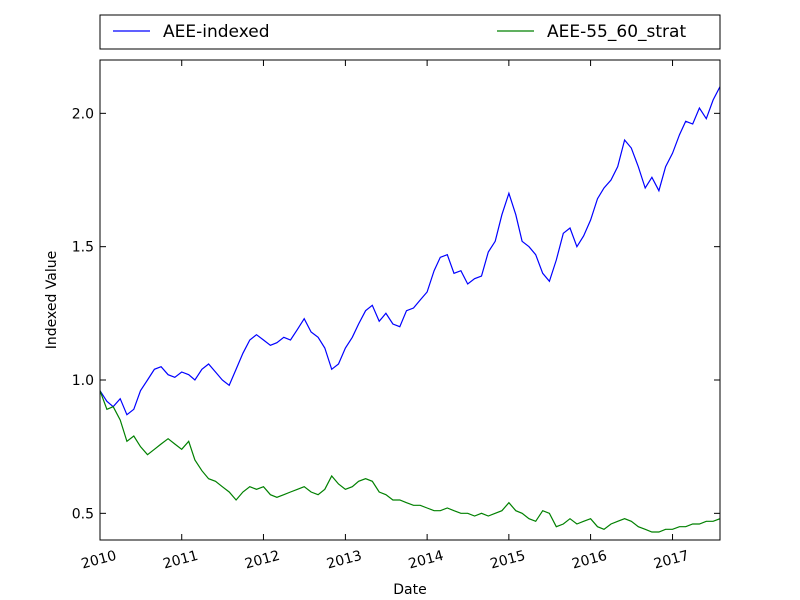  Describe the element at coordinates (52, 300) in the screenshot. I see `y-axis-label: Indexed Value` at that location.